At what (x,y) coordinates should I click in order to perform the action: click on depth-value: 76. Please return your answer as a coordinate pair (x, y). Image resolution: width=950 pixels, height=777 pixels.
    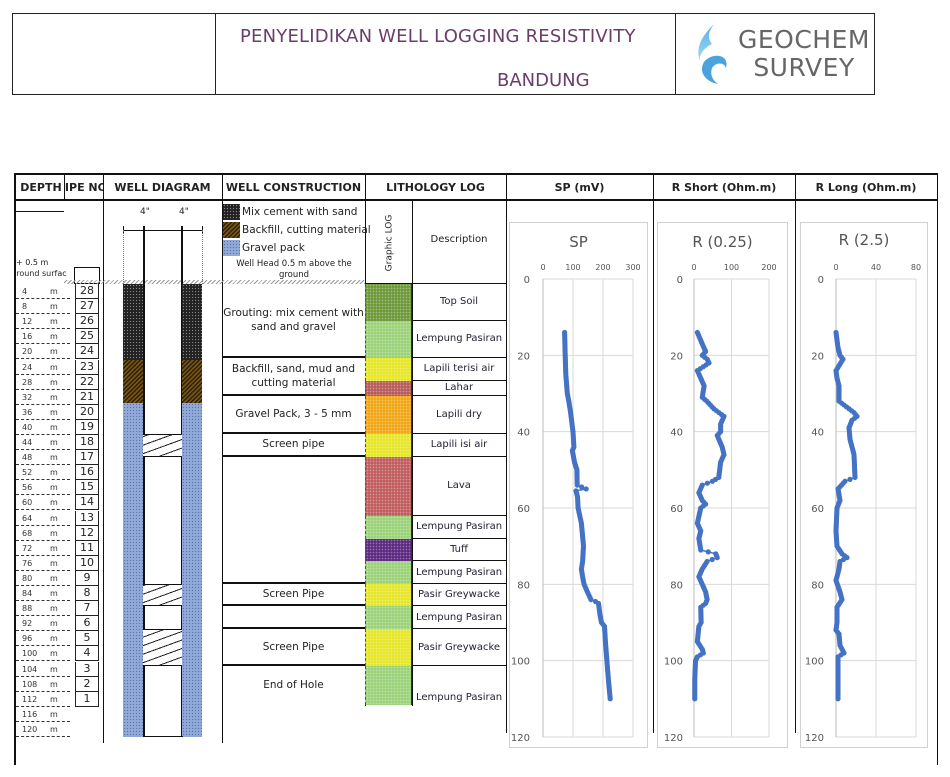
    Looking at the image, I should click on (27, 563).